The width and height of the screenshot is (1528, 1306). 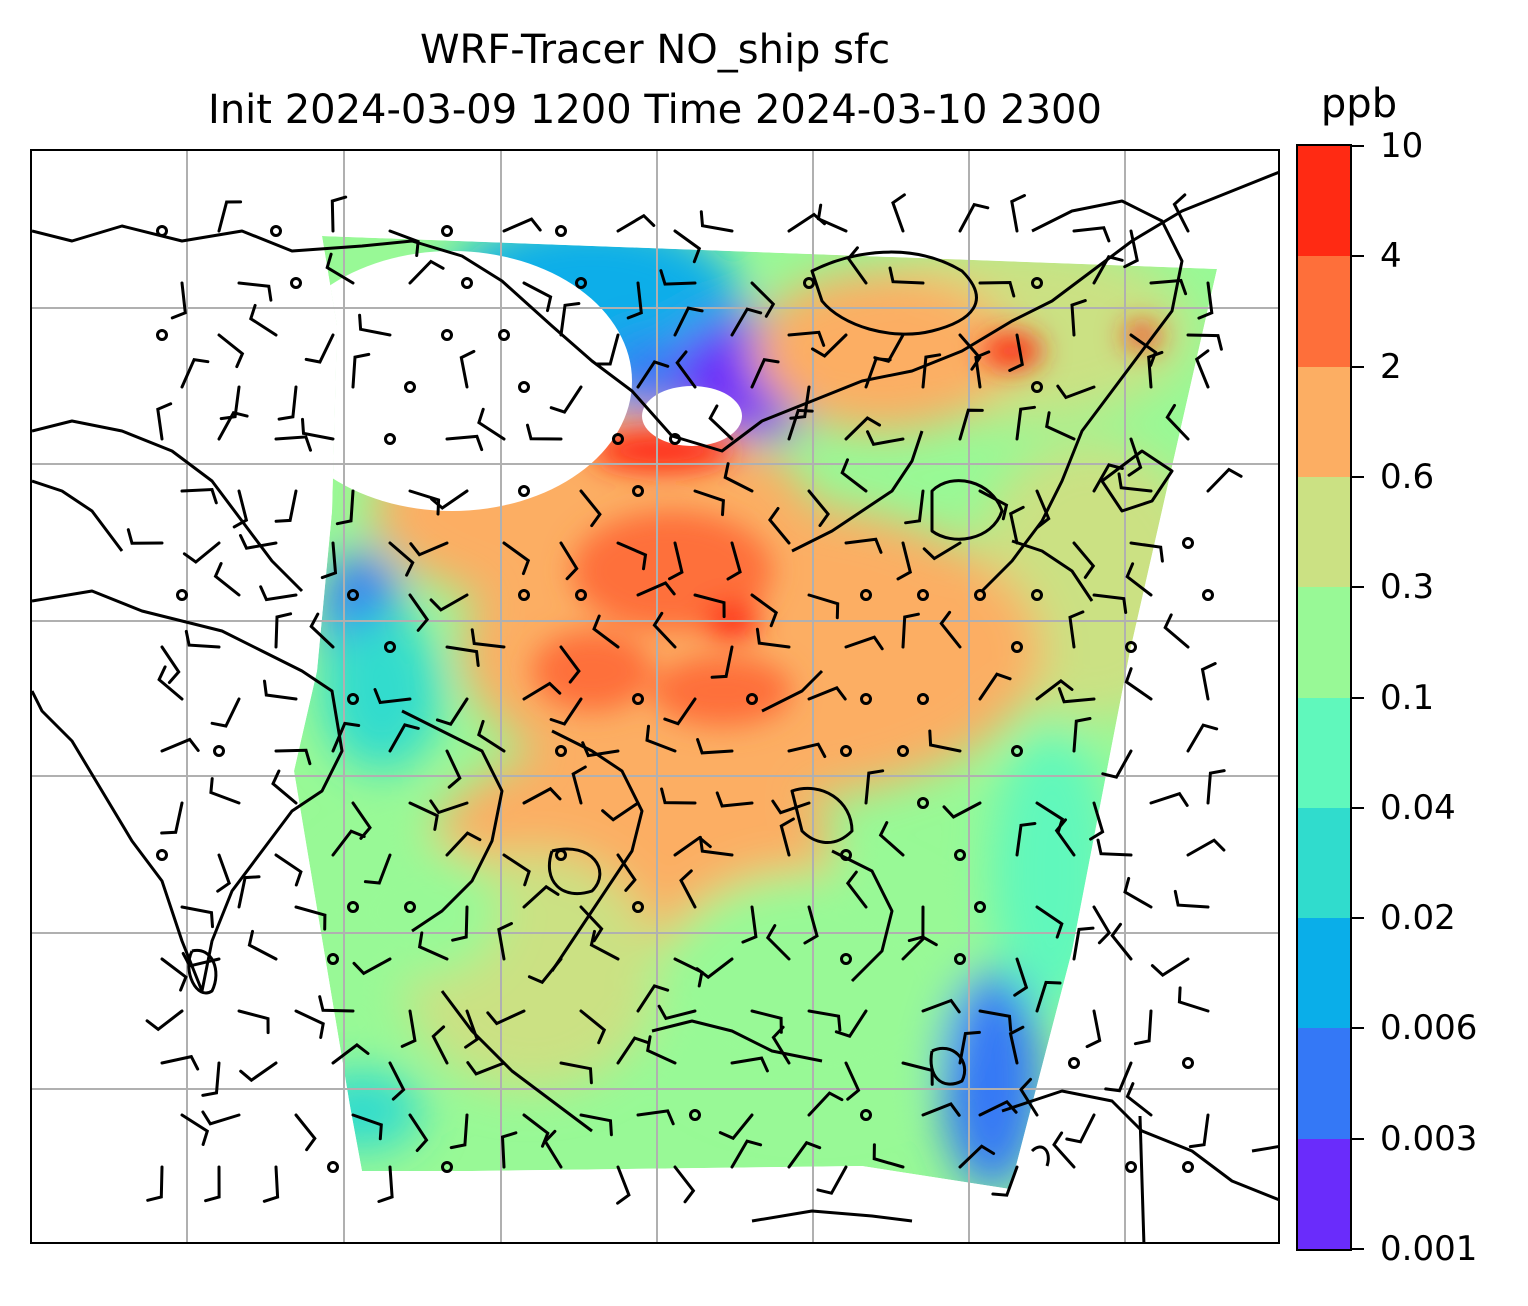 What do you see at coordinates (1418, 807) in the screenshot?
I see `colorbar-tick-label: 0.04` at bounding box center [1418, 807].